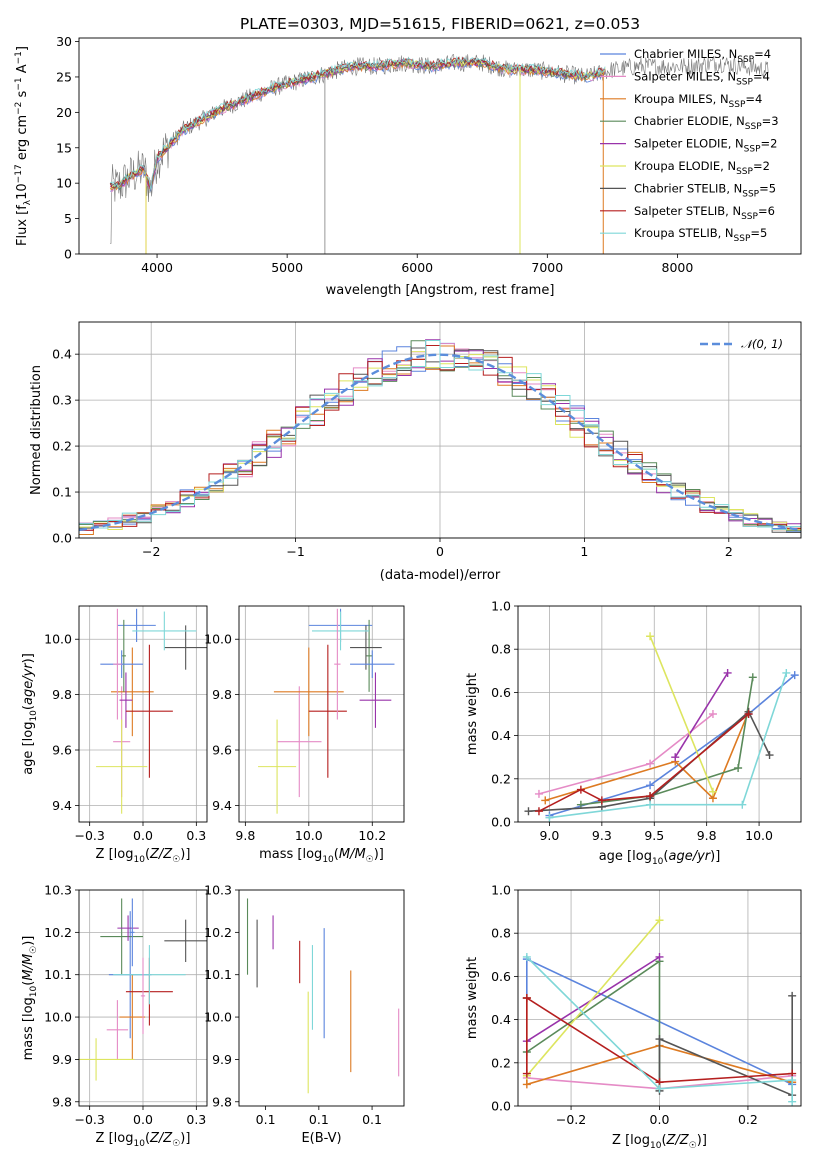 This screenshot has height=1170, width=819. I want to click on x-tick-label: 6000, so click(417, 267).